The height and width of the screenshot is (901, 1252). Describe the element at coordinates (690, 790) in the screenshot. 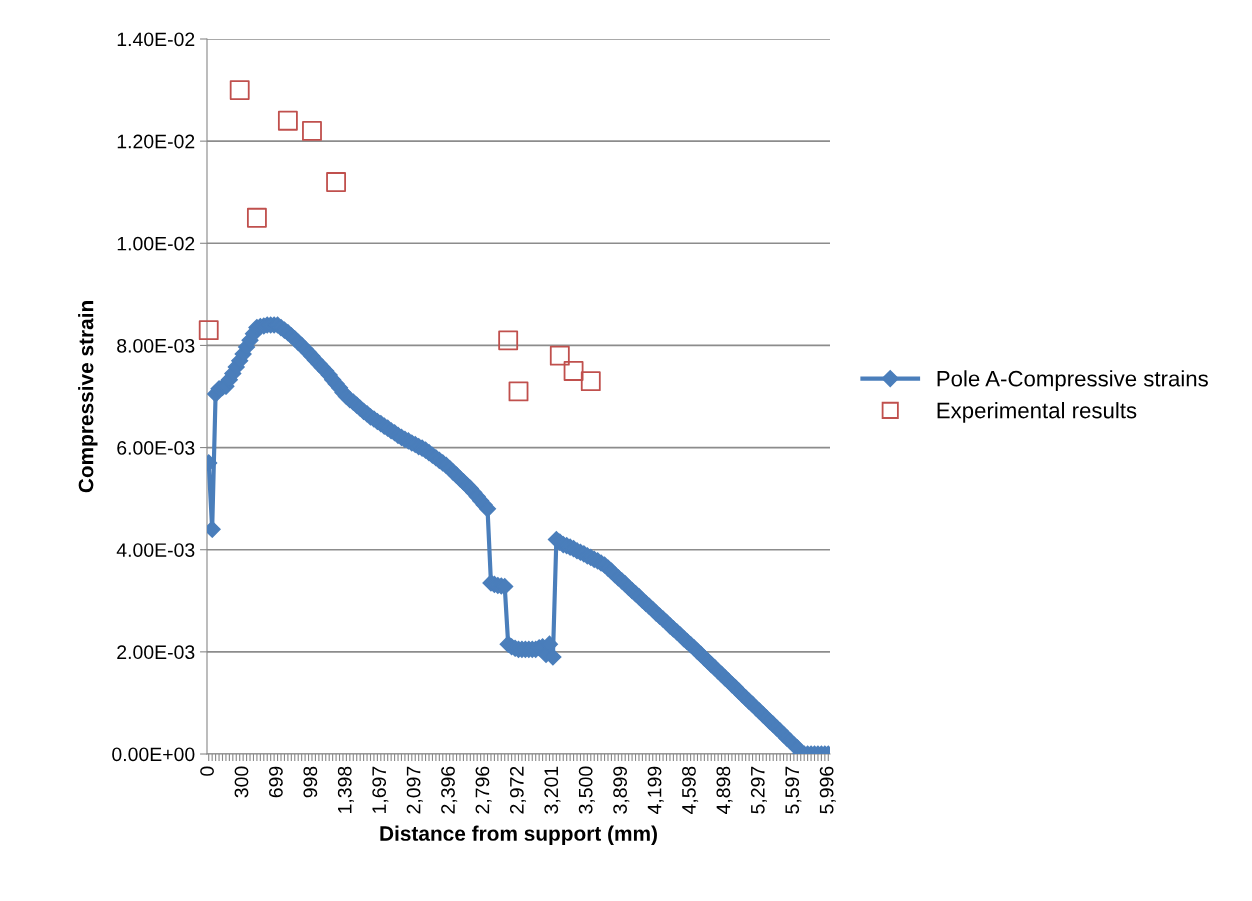

I see `x-tick-label: 4,598` at that location.